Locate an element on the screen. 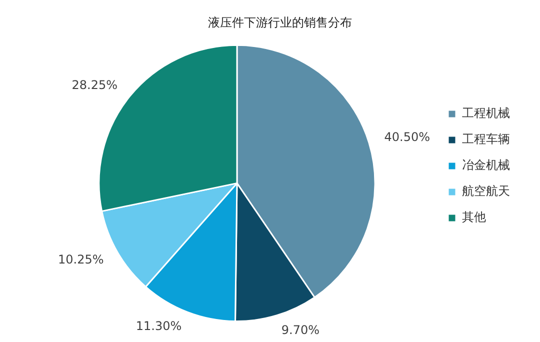  legend-label: 其他 is located at coordinates (474, 217).